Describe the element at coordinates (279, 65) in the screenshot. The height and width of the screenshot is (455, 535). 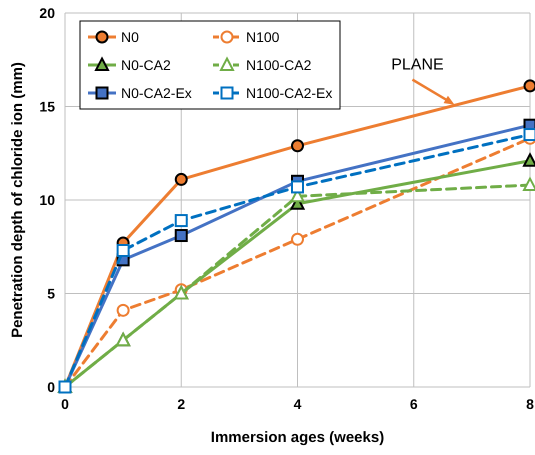
I see `legend-label: N100-CA2` at that location.